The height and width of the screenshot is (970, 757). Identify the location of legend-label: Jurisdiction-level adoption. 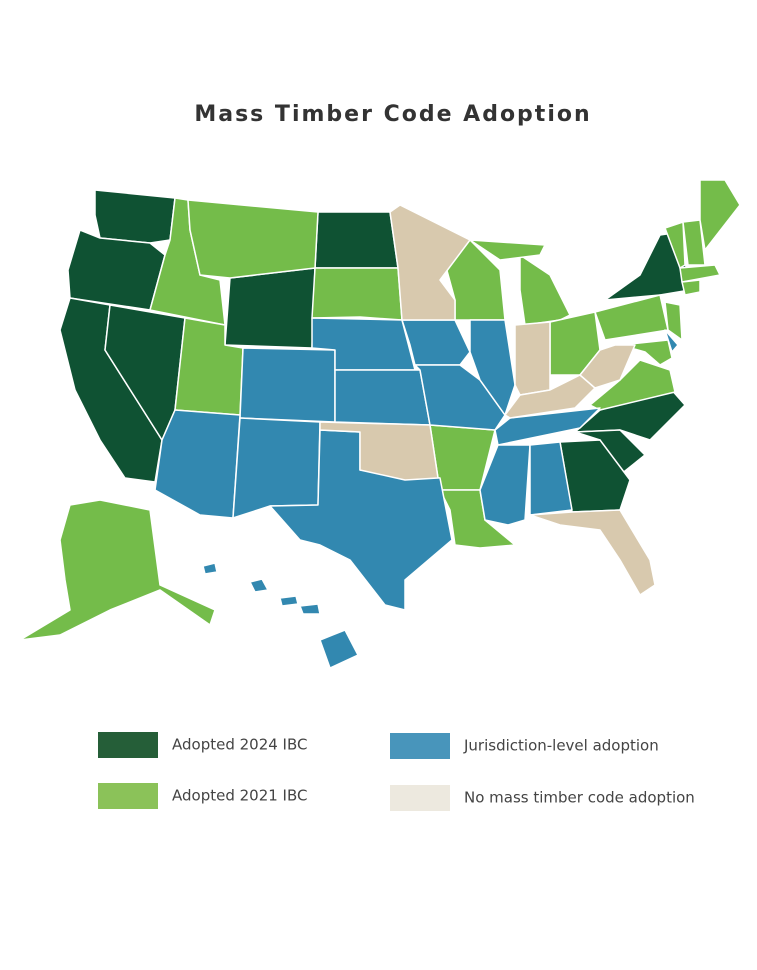
(561, 746).